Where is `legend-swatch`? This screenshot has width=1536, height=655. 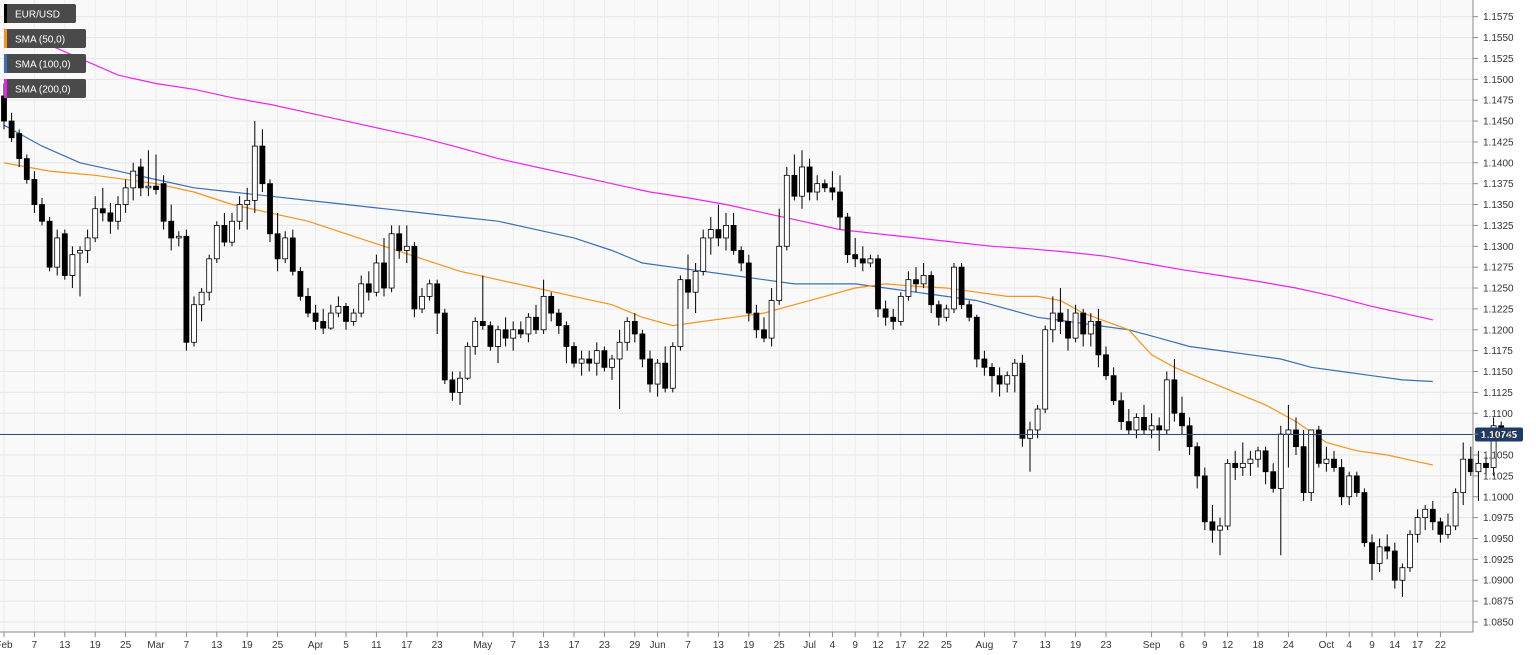 legend-swatch is located at coordinates (5, 63).